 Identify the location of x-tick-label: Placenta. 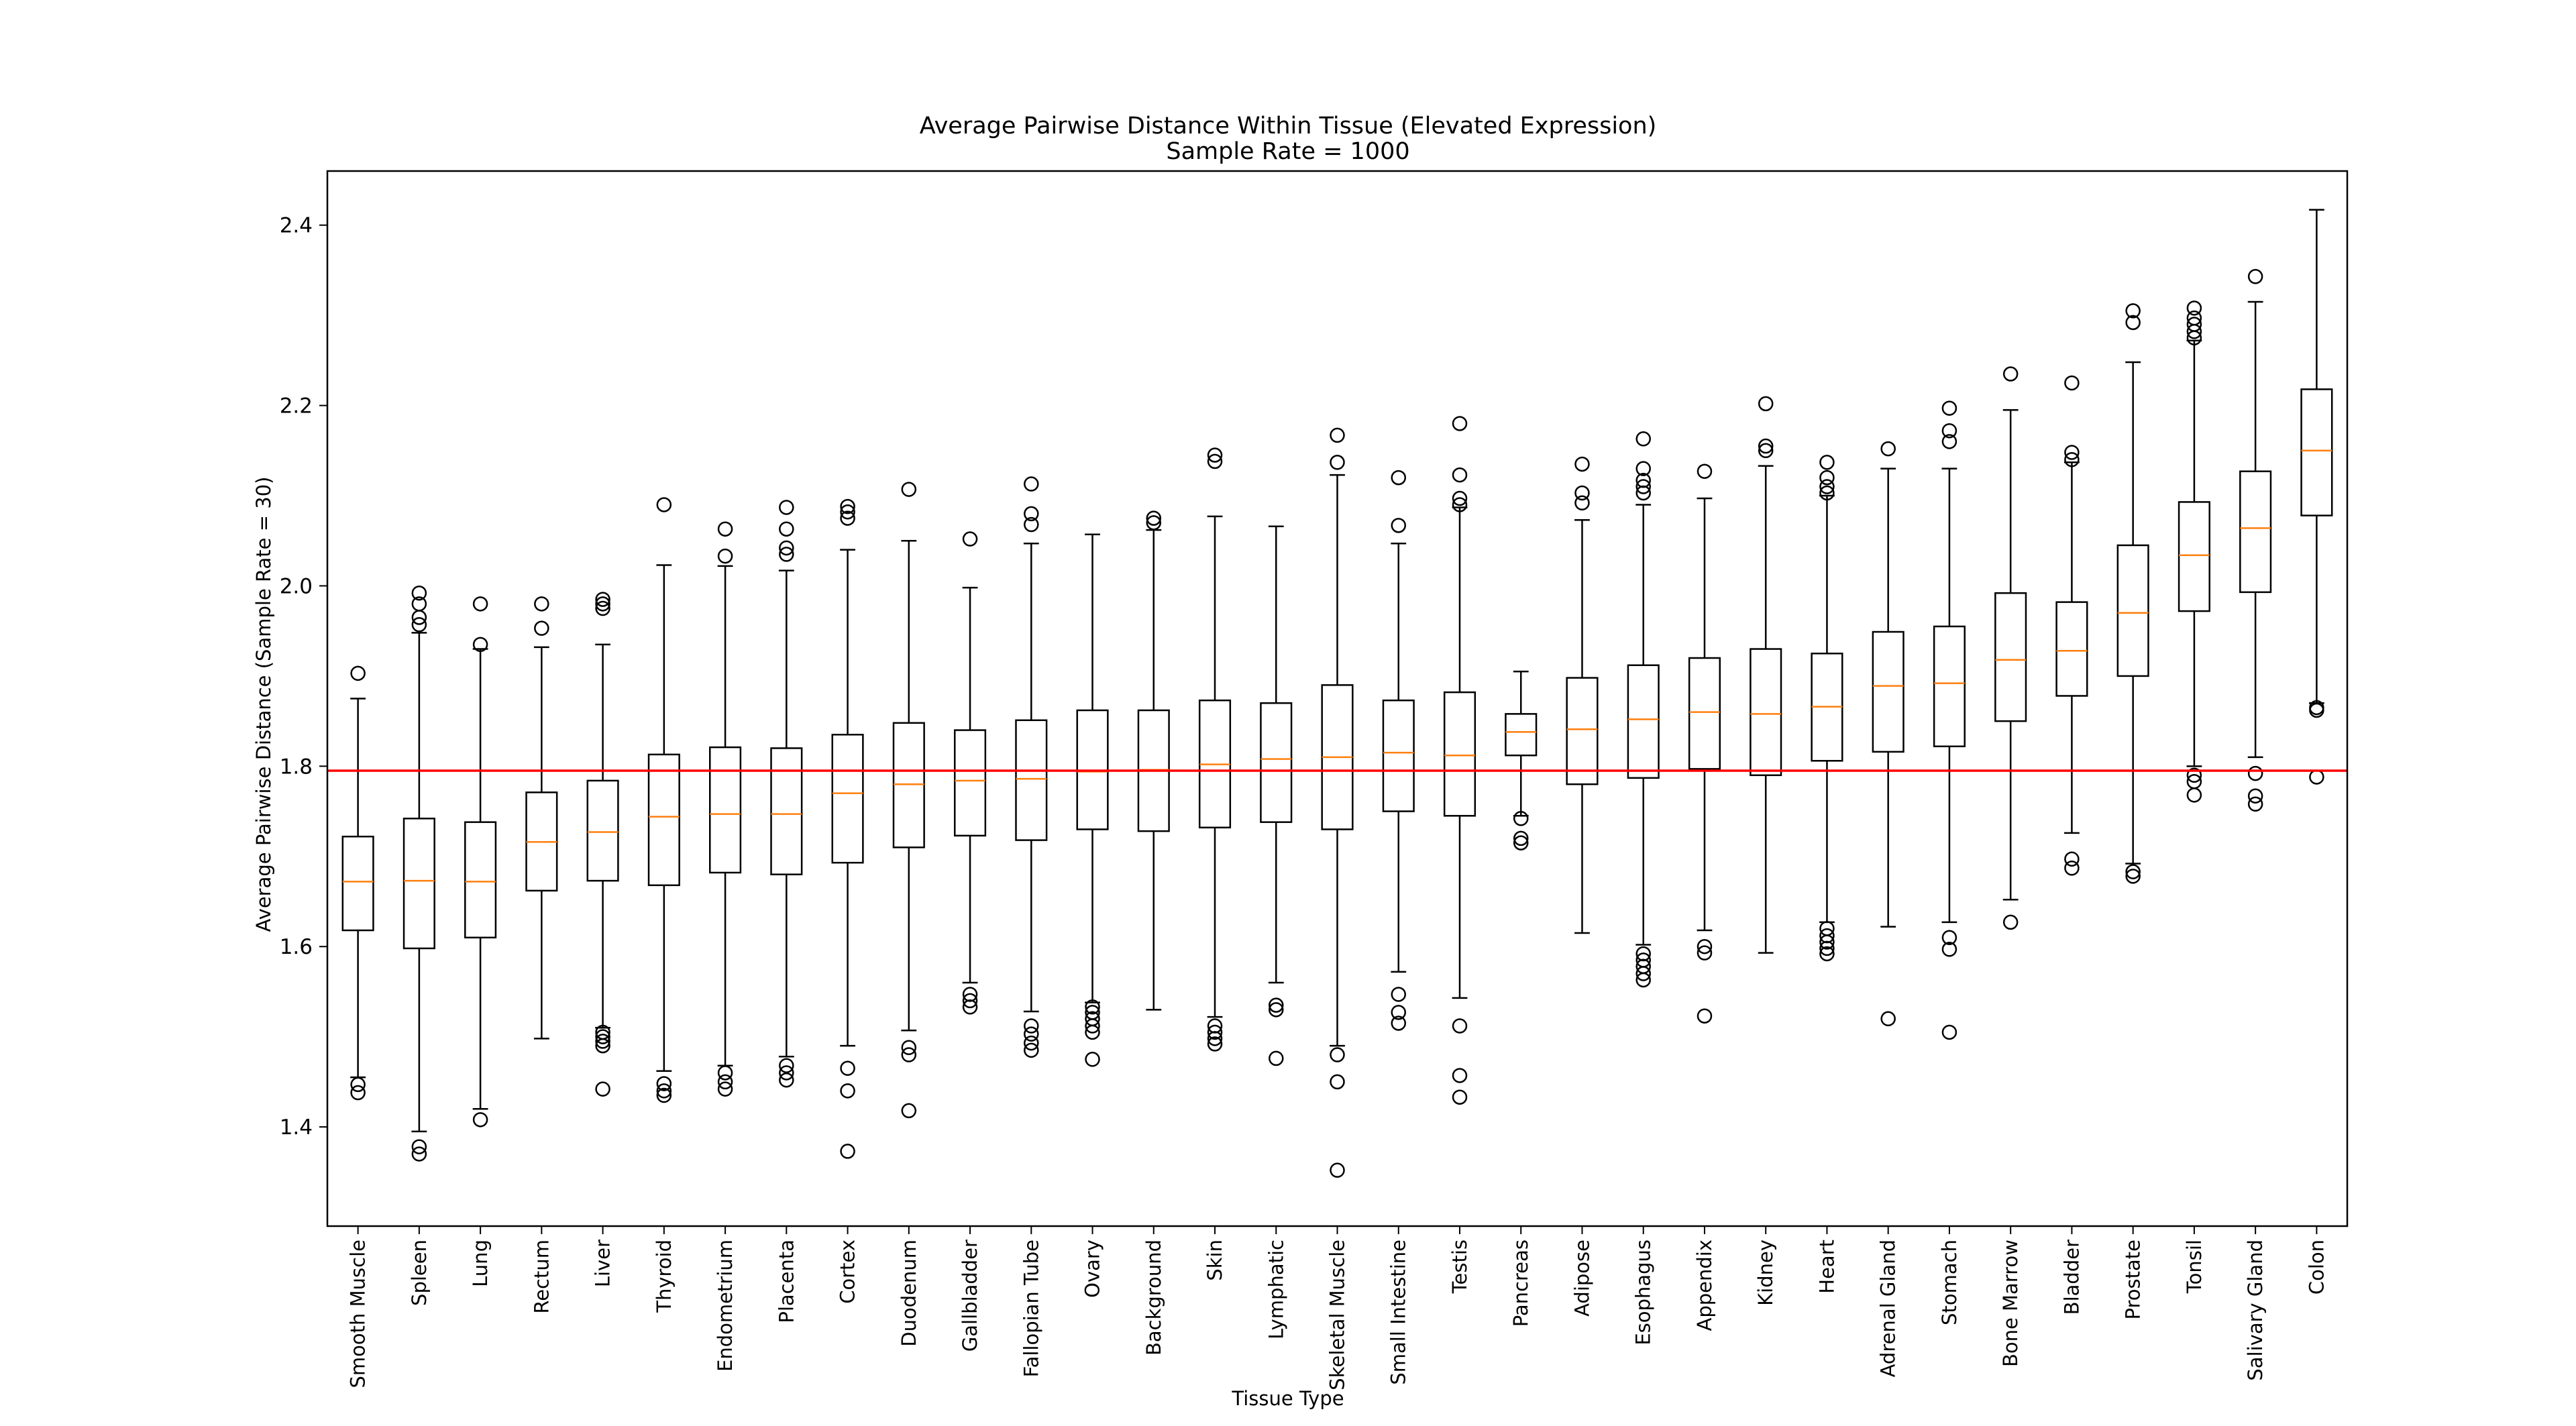
(786, 1281).